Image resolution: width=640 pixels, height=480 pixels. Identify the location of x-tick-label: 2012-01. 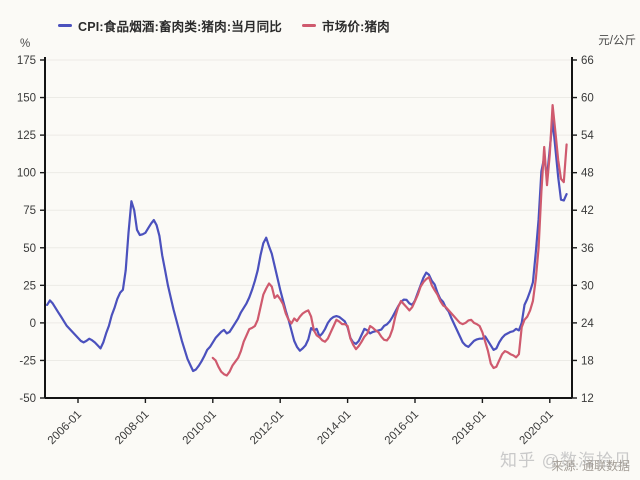
(267, 428).